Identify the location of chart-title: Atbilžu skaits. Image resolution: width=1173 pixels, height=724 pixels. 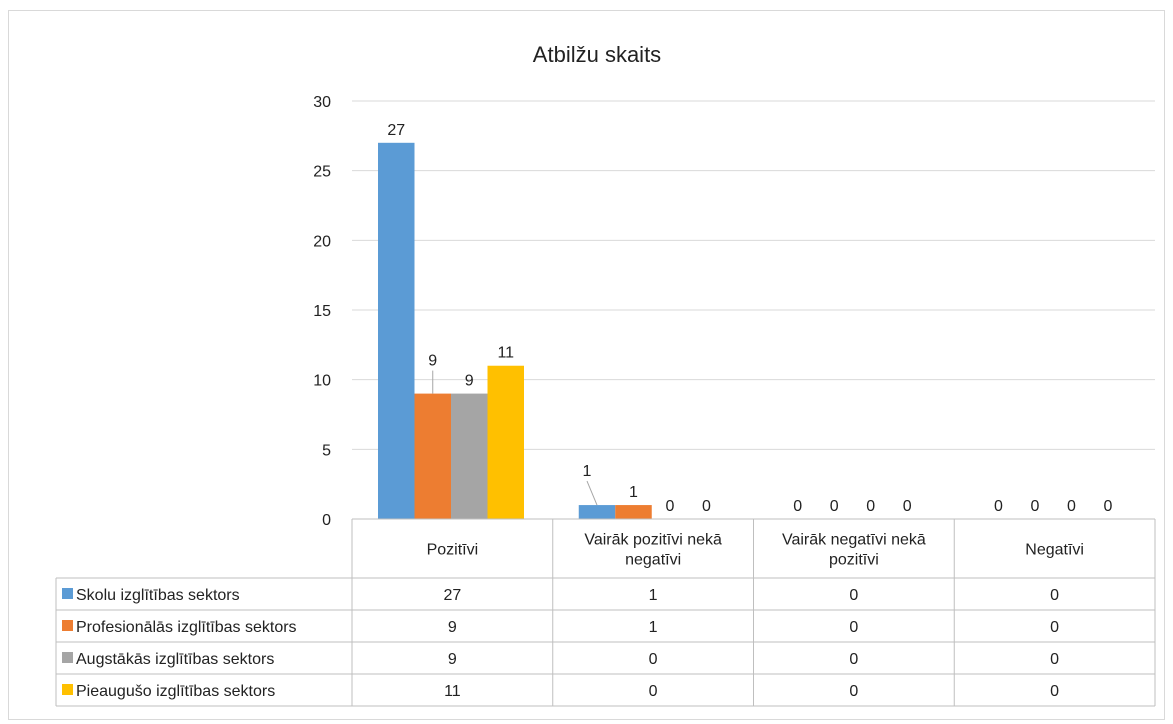
(597, 54).